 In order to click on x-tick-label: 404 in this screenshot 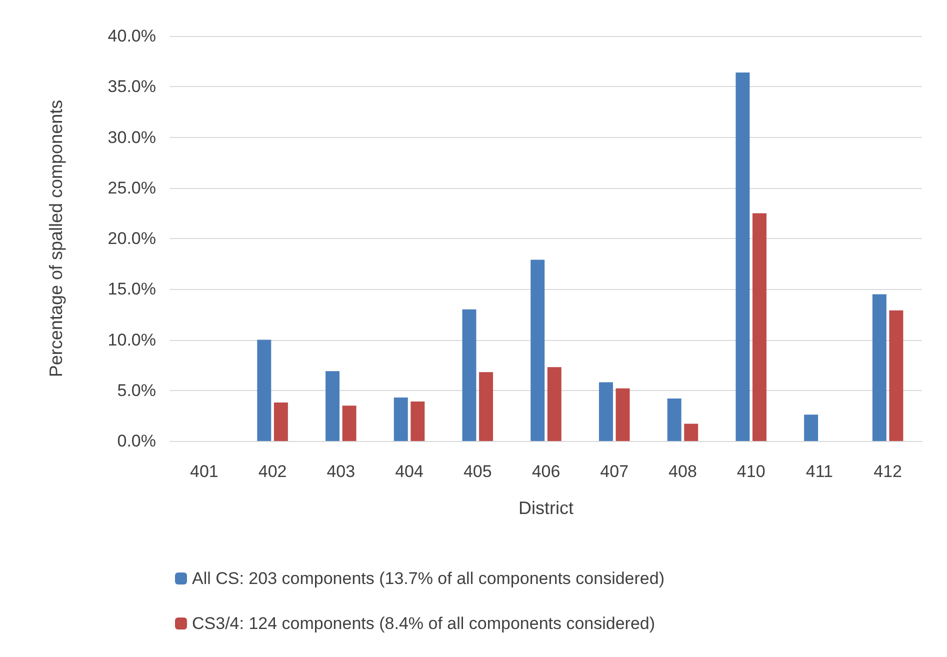, I will do `click(409, 471)`.